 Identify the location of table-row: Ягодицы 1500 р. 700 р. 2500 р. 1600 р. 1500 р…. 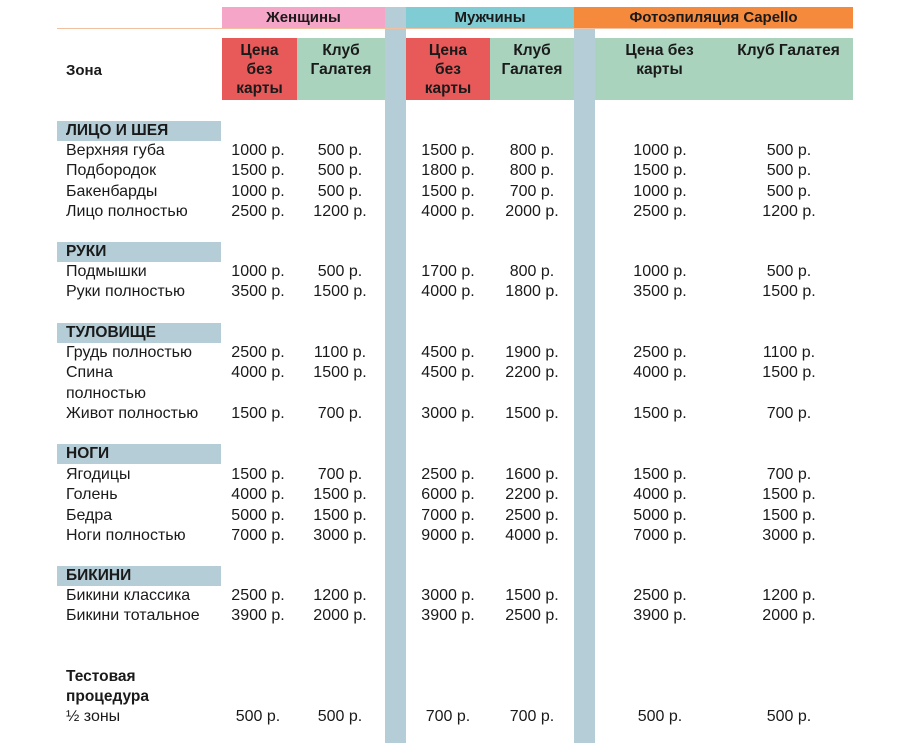
(453, 475).